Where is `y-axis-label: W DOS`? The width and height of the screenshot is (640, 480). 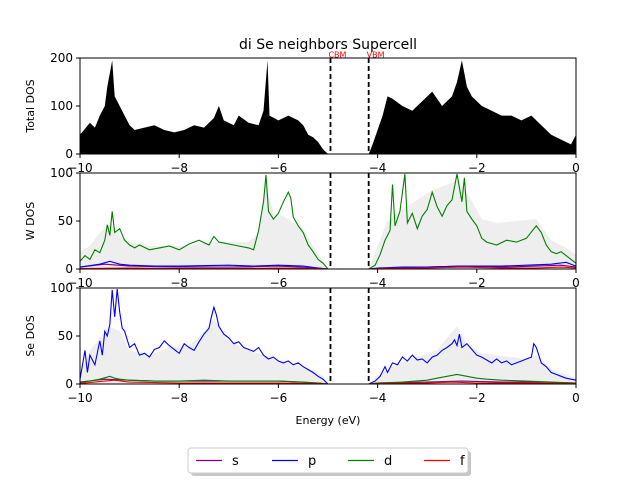
y-axis-label: W DOS is located at coordinates (30, 221).